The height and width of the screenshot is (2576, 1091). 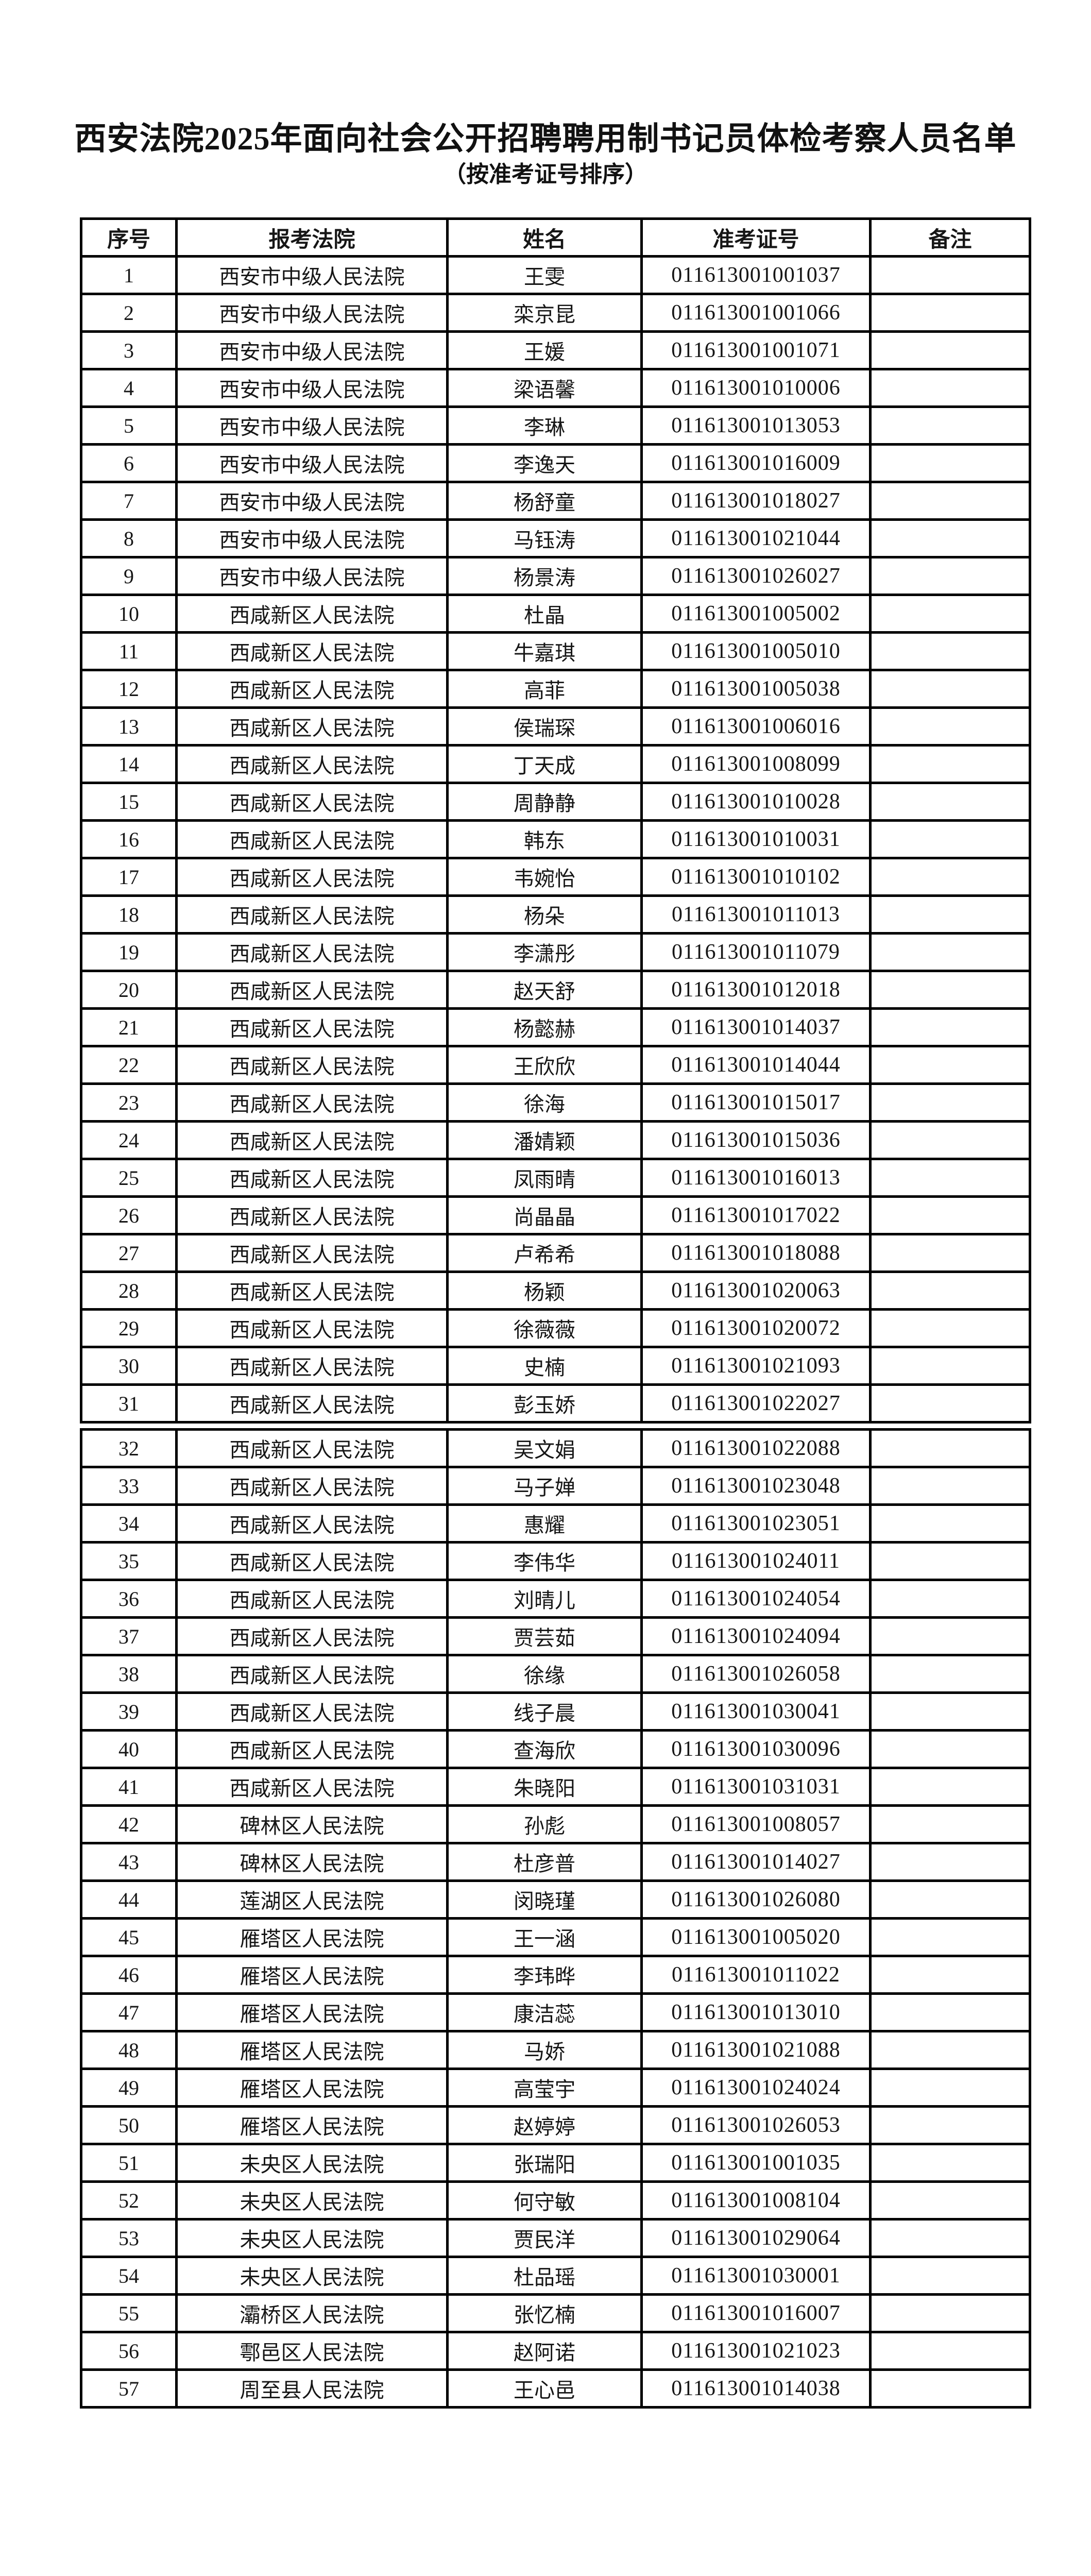 I want to click on cell-ticket: 011613001024024, so click(x=756, y=2087).